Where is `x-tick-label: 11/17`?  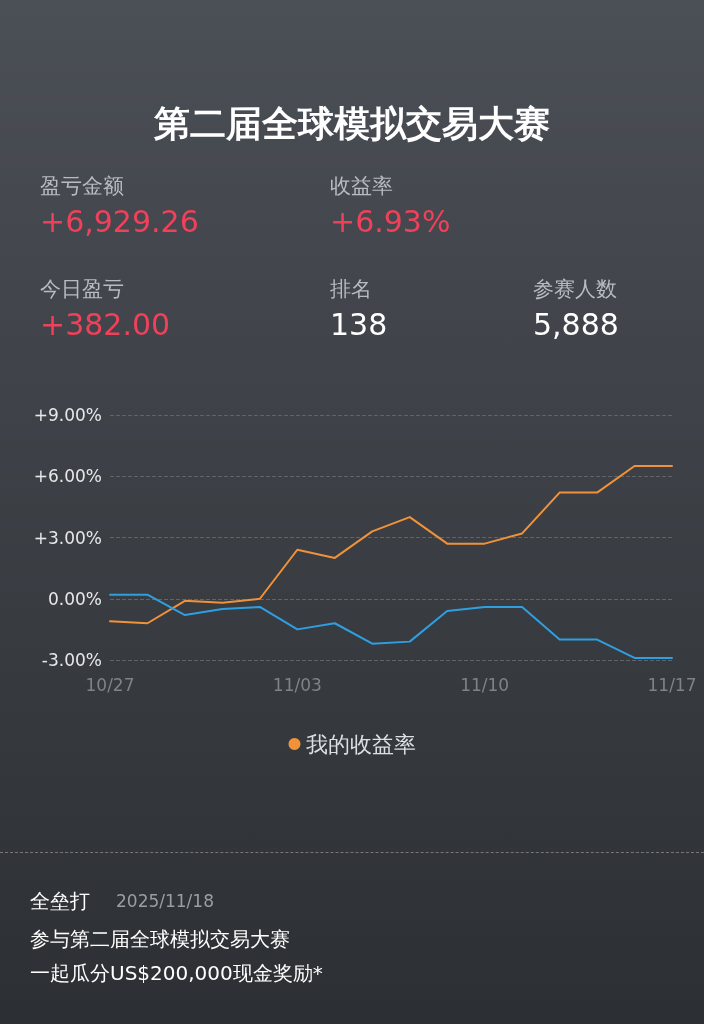
x-tick-label: 11/17 is located at coordinates (672, 684).